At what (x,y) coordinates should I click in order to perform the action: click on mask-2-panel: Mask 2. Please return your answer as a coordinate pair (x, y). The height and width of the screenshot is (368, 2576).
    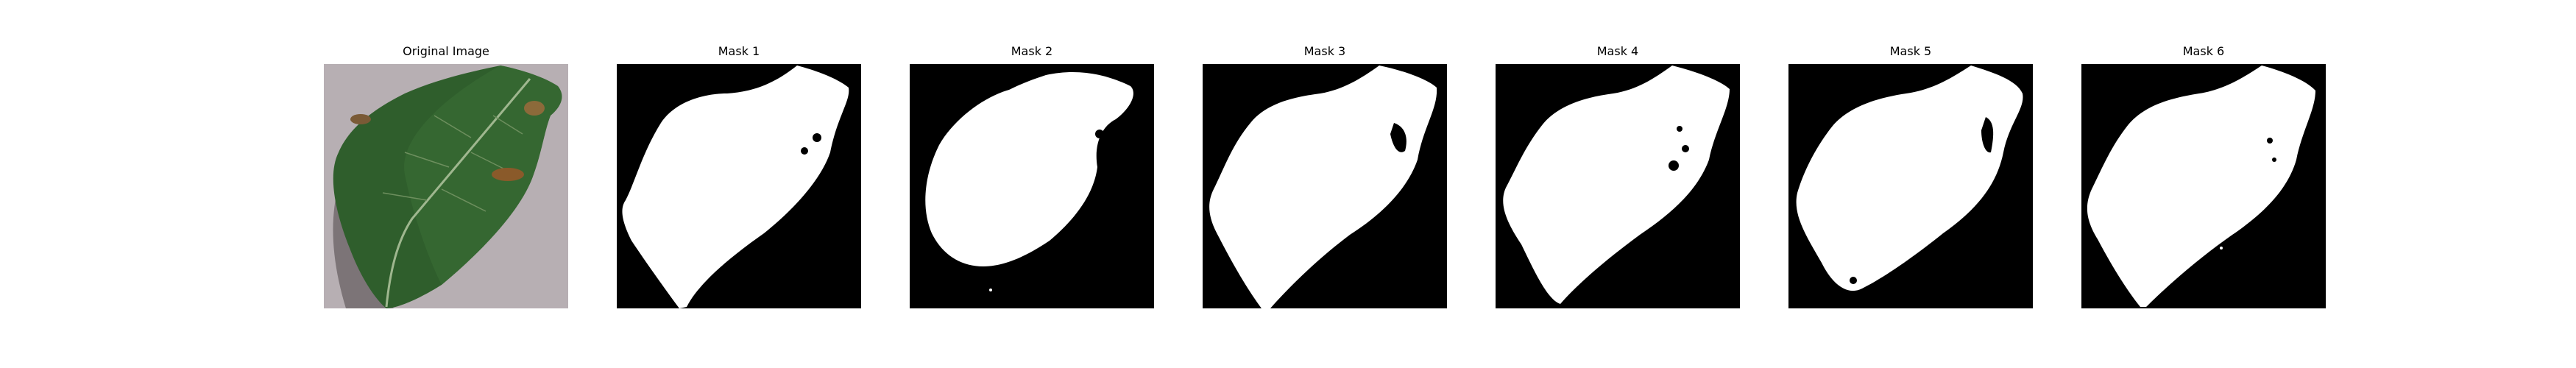
    Looking at the image, I should click on (1032, 184).